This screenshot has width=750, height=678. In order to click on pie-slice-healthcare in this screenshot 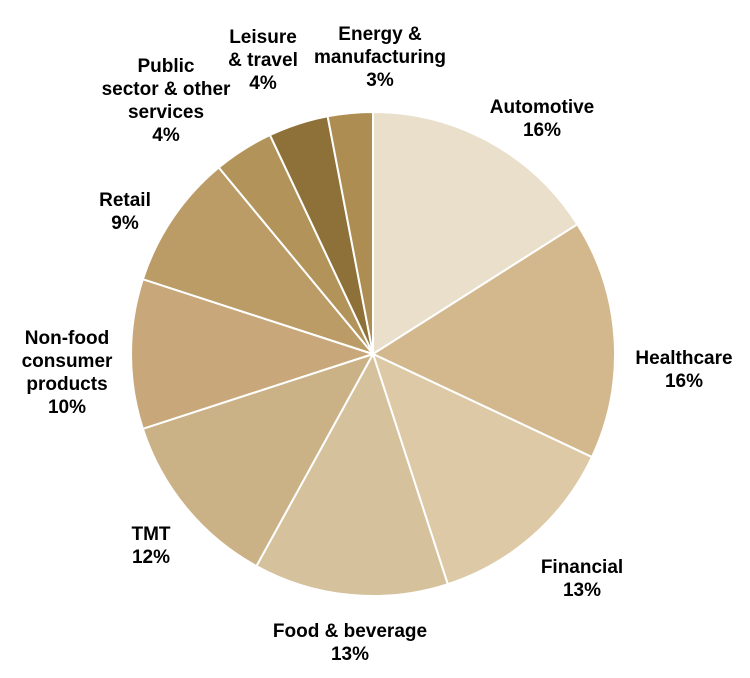, I will do `click(494, 341)`.